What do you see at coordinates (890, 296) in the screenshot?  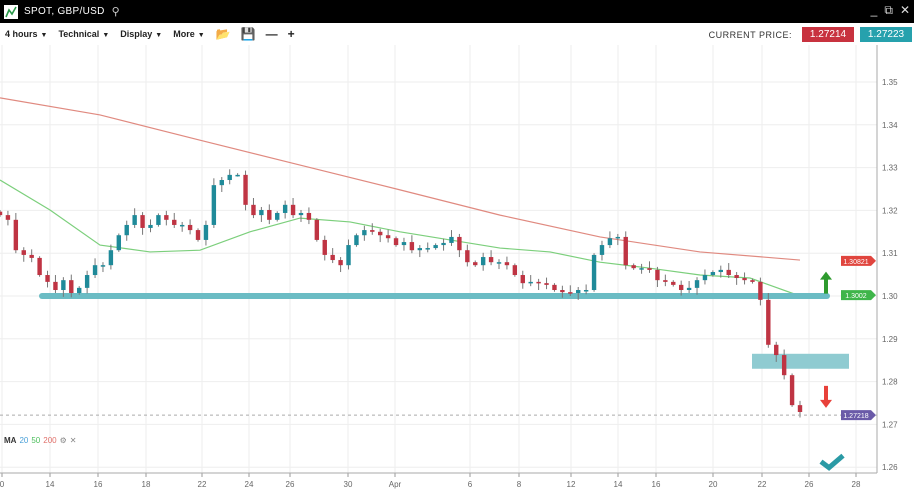 I see `y-tick-label: 1.30` at bounding box center [890, 296].